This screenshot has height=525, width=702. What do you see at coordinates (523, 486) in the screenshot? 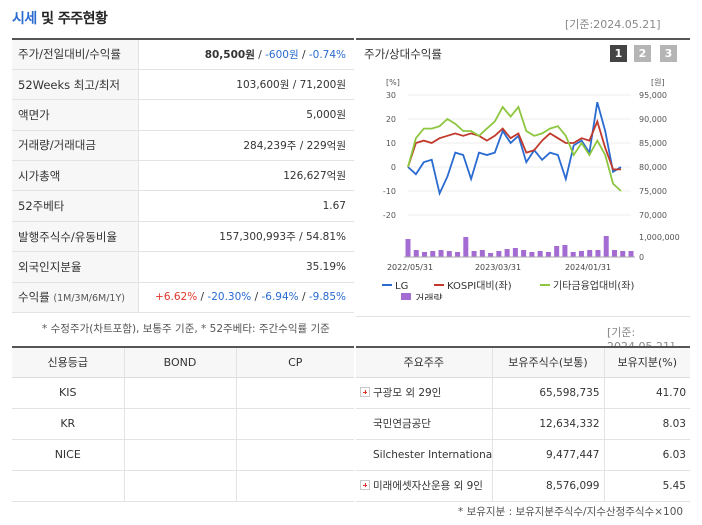
I see `holder-row: 미래에셋자산운용 외 9인 8,576,099 5.45` at bounding box center [523, 486].